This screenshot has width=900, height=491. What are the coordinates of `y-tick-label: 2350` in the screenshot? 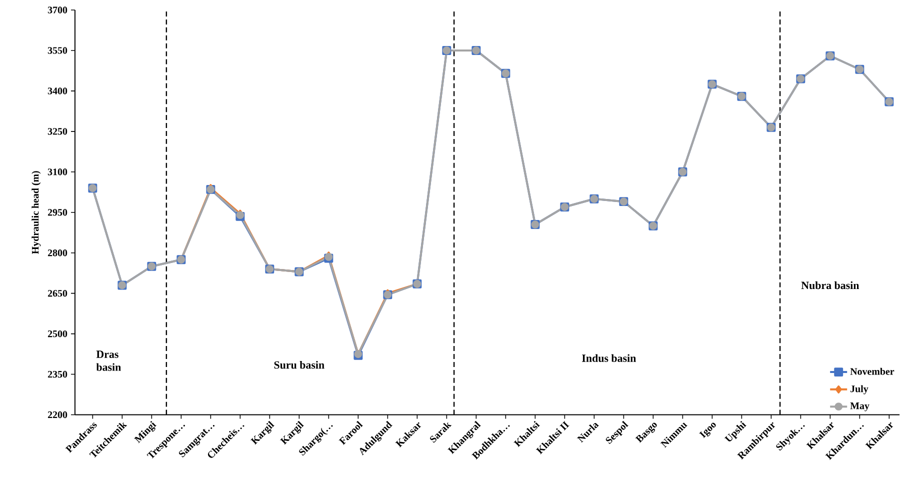 It's located at (58, 374).